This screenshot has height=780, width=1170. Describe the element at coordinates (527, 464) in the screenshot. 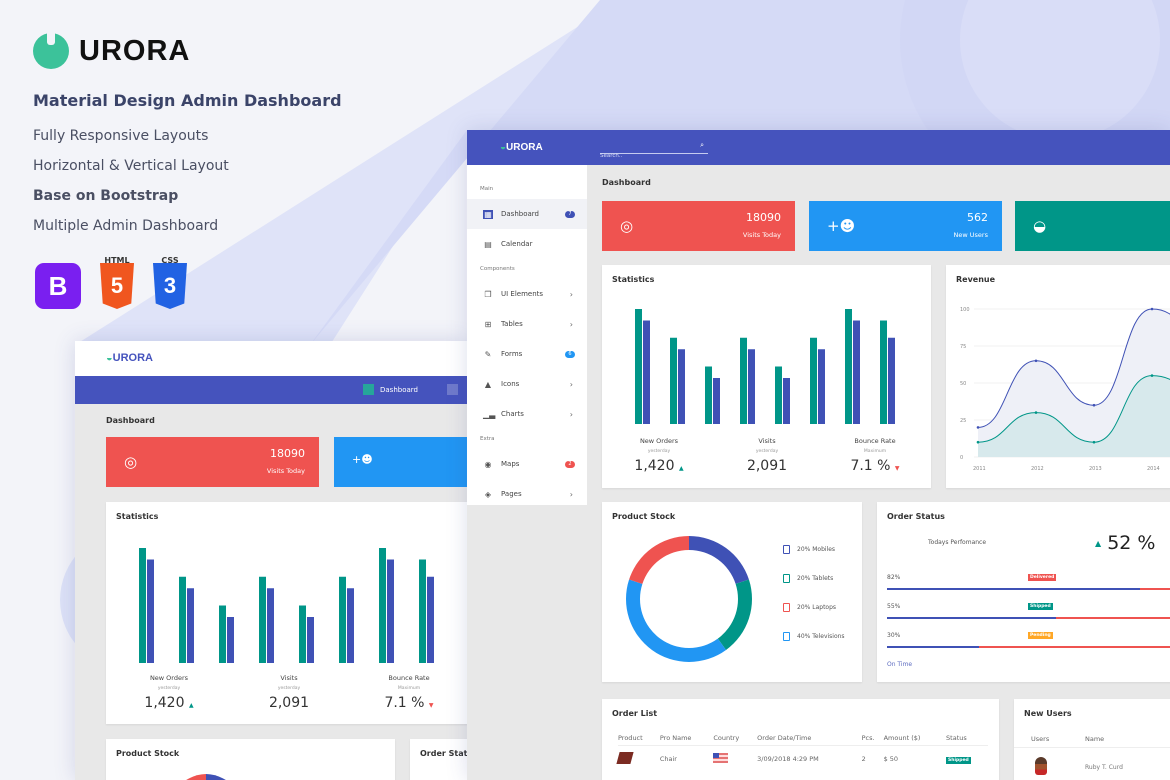

I see `sidebar-item-maps: ◉ Maps 2` at that location.